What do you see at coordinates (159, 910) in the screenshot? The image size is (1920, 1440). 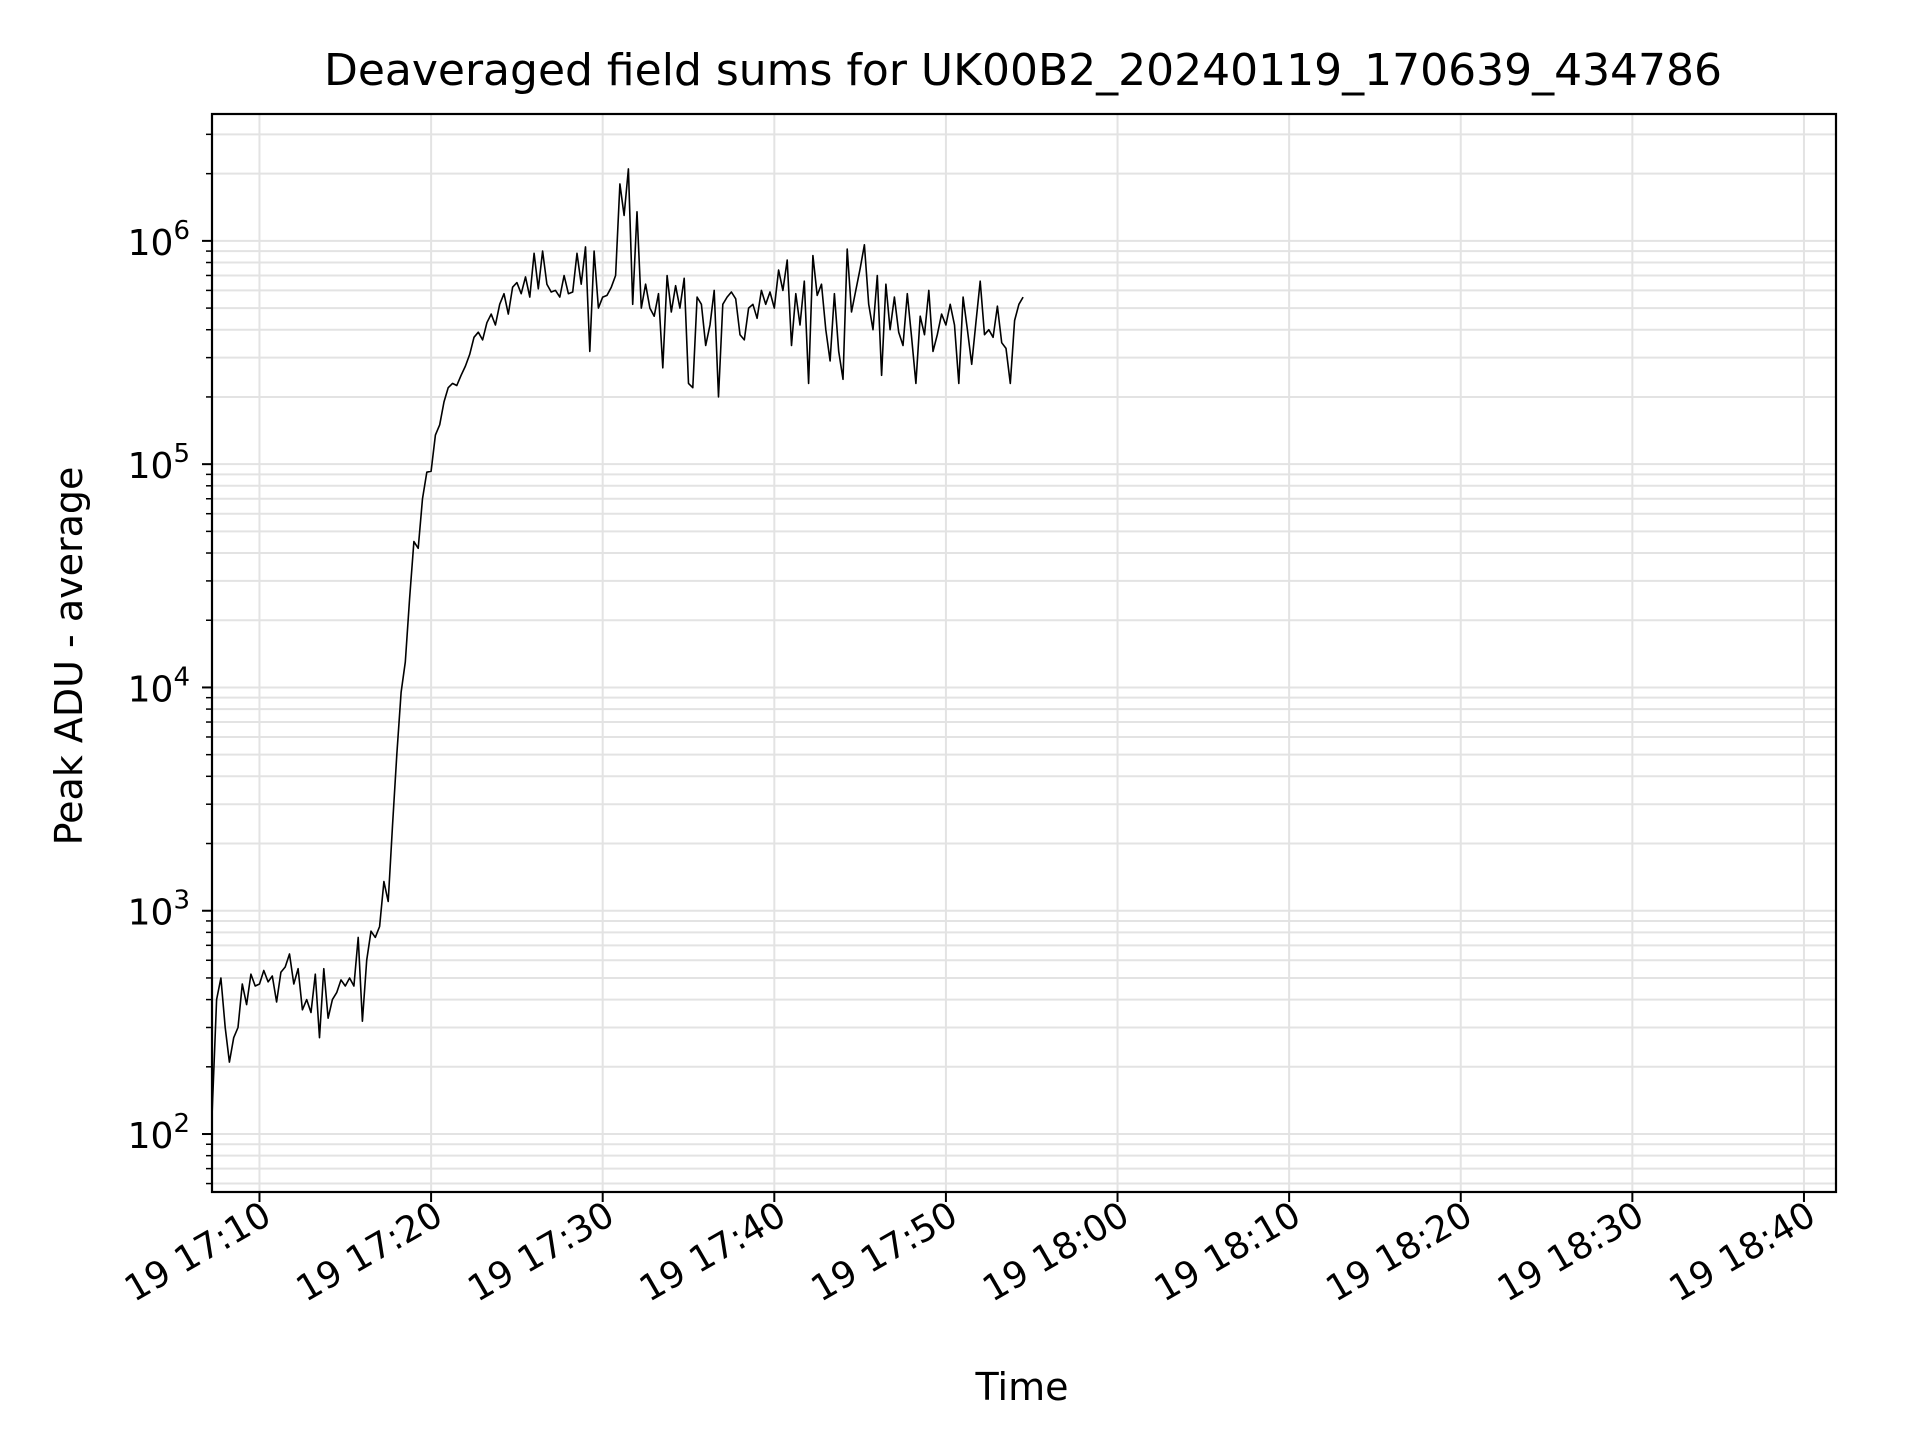 I see `y-tick-label: 10³` at bounding box center [159, 910].